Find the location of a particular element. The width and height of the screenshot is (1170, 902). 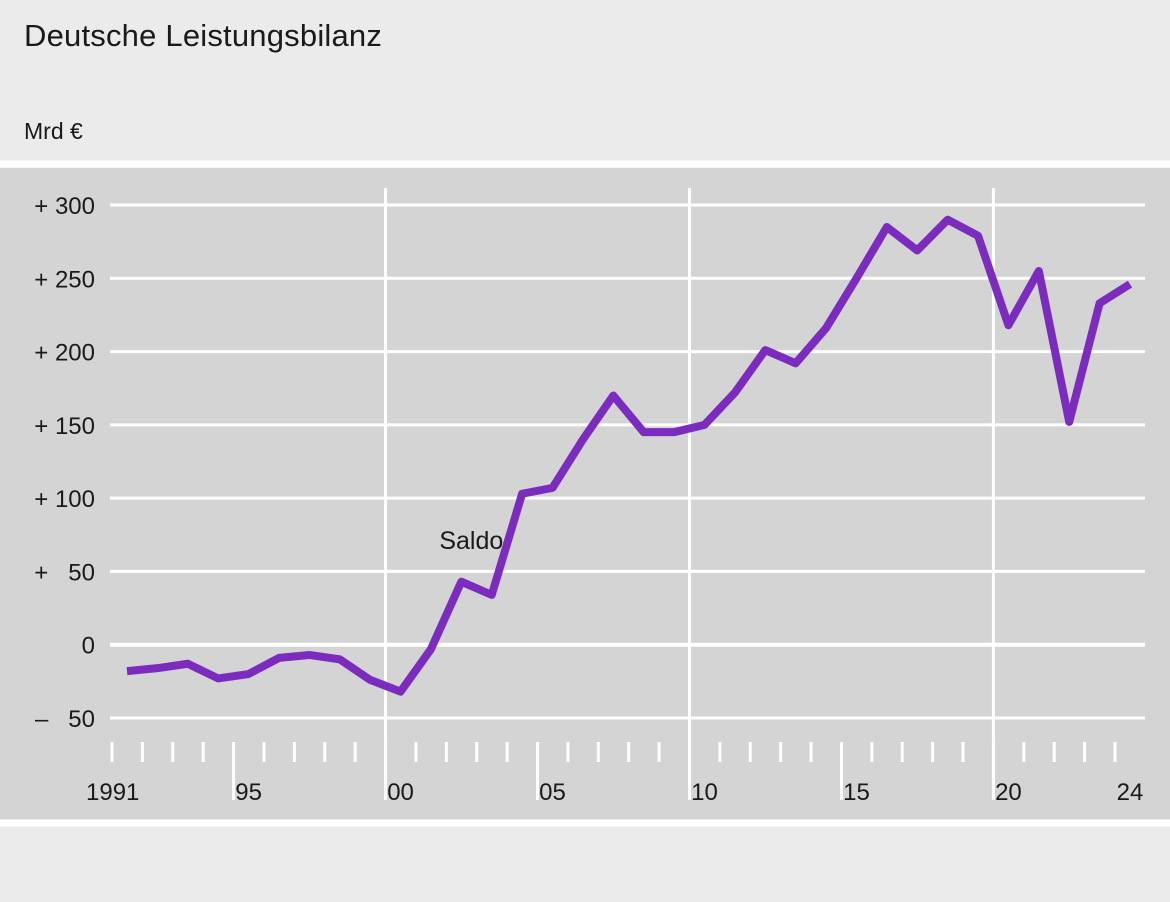

y-tick-label: + 250 is located at coordinates (64, 279).